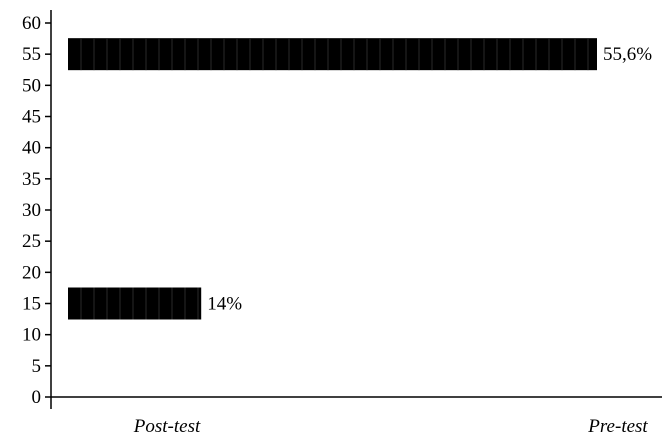  Describe the element at coordinates (627, 54) in the screenshot. I see `bar-value-label-1: 55,6%` at that location.